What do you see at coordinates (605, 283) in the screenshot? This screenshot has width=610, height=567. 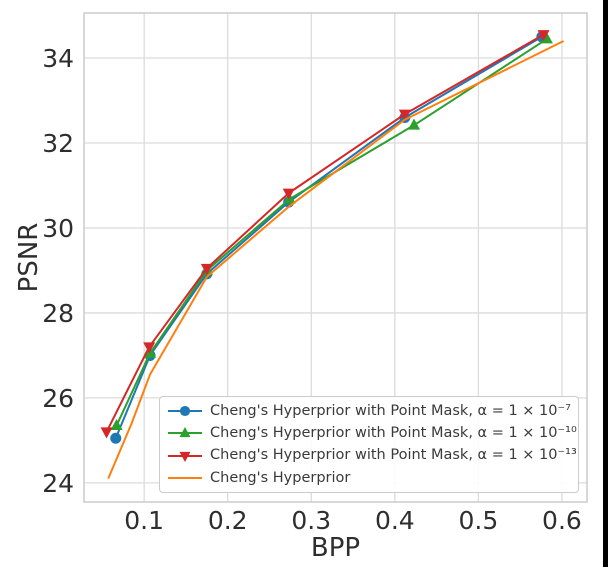 I see `window-edge` at bounding box center [605, 283].